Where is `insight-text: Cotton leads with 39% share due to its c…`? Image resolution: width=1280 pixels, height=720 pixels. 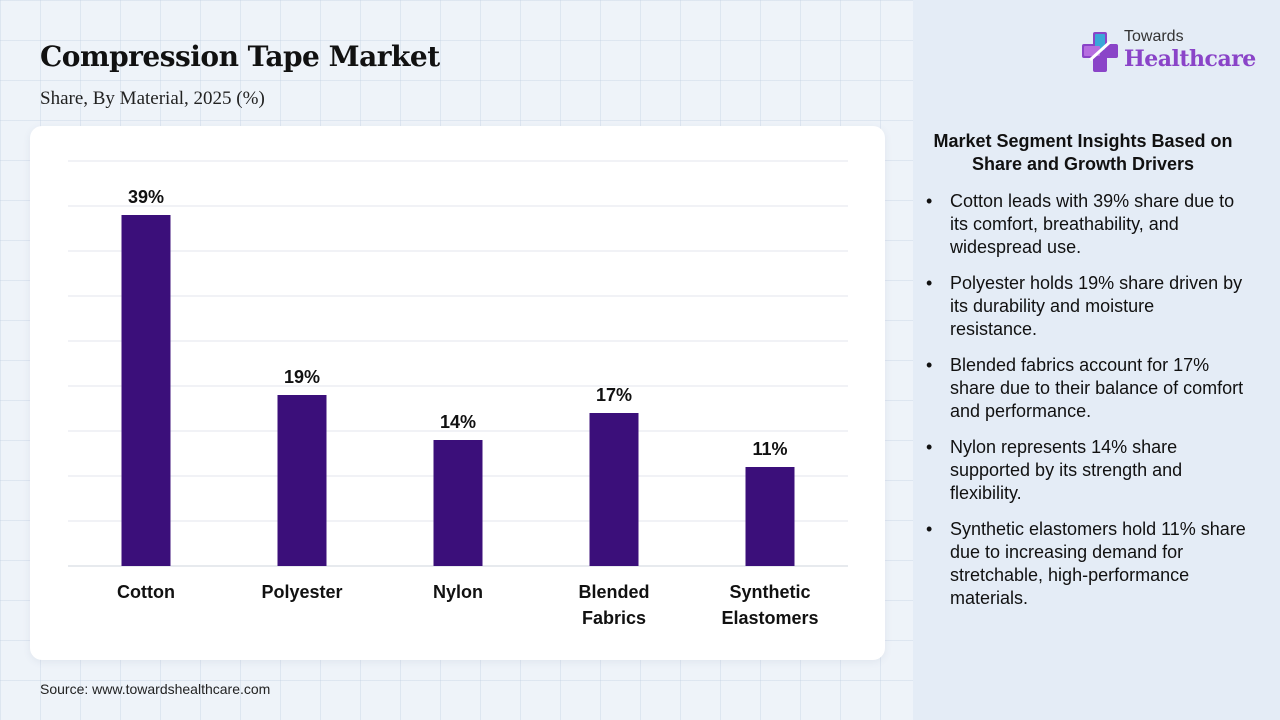 insight-text: Cotton leads with 39% share due to its c… is located at coordinates (1092, 224).